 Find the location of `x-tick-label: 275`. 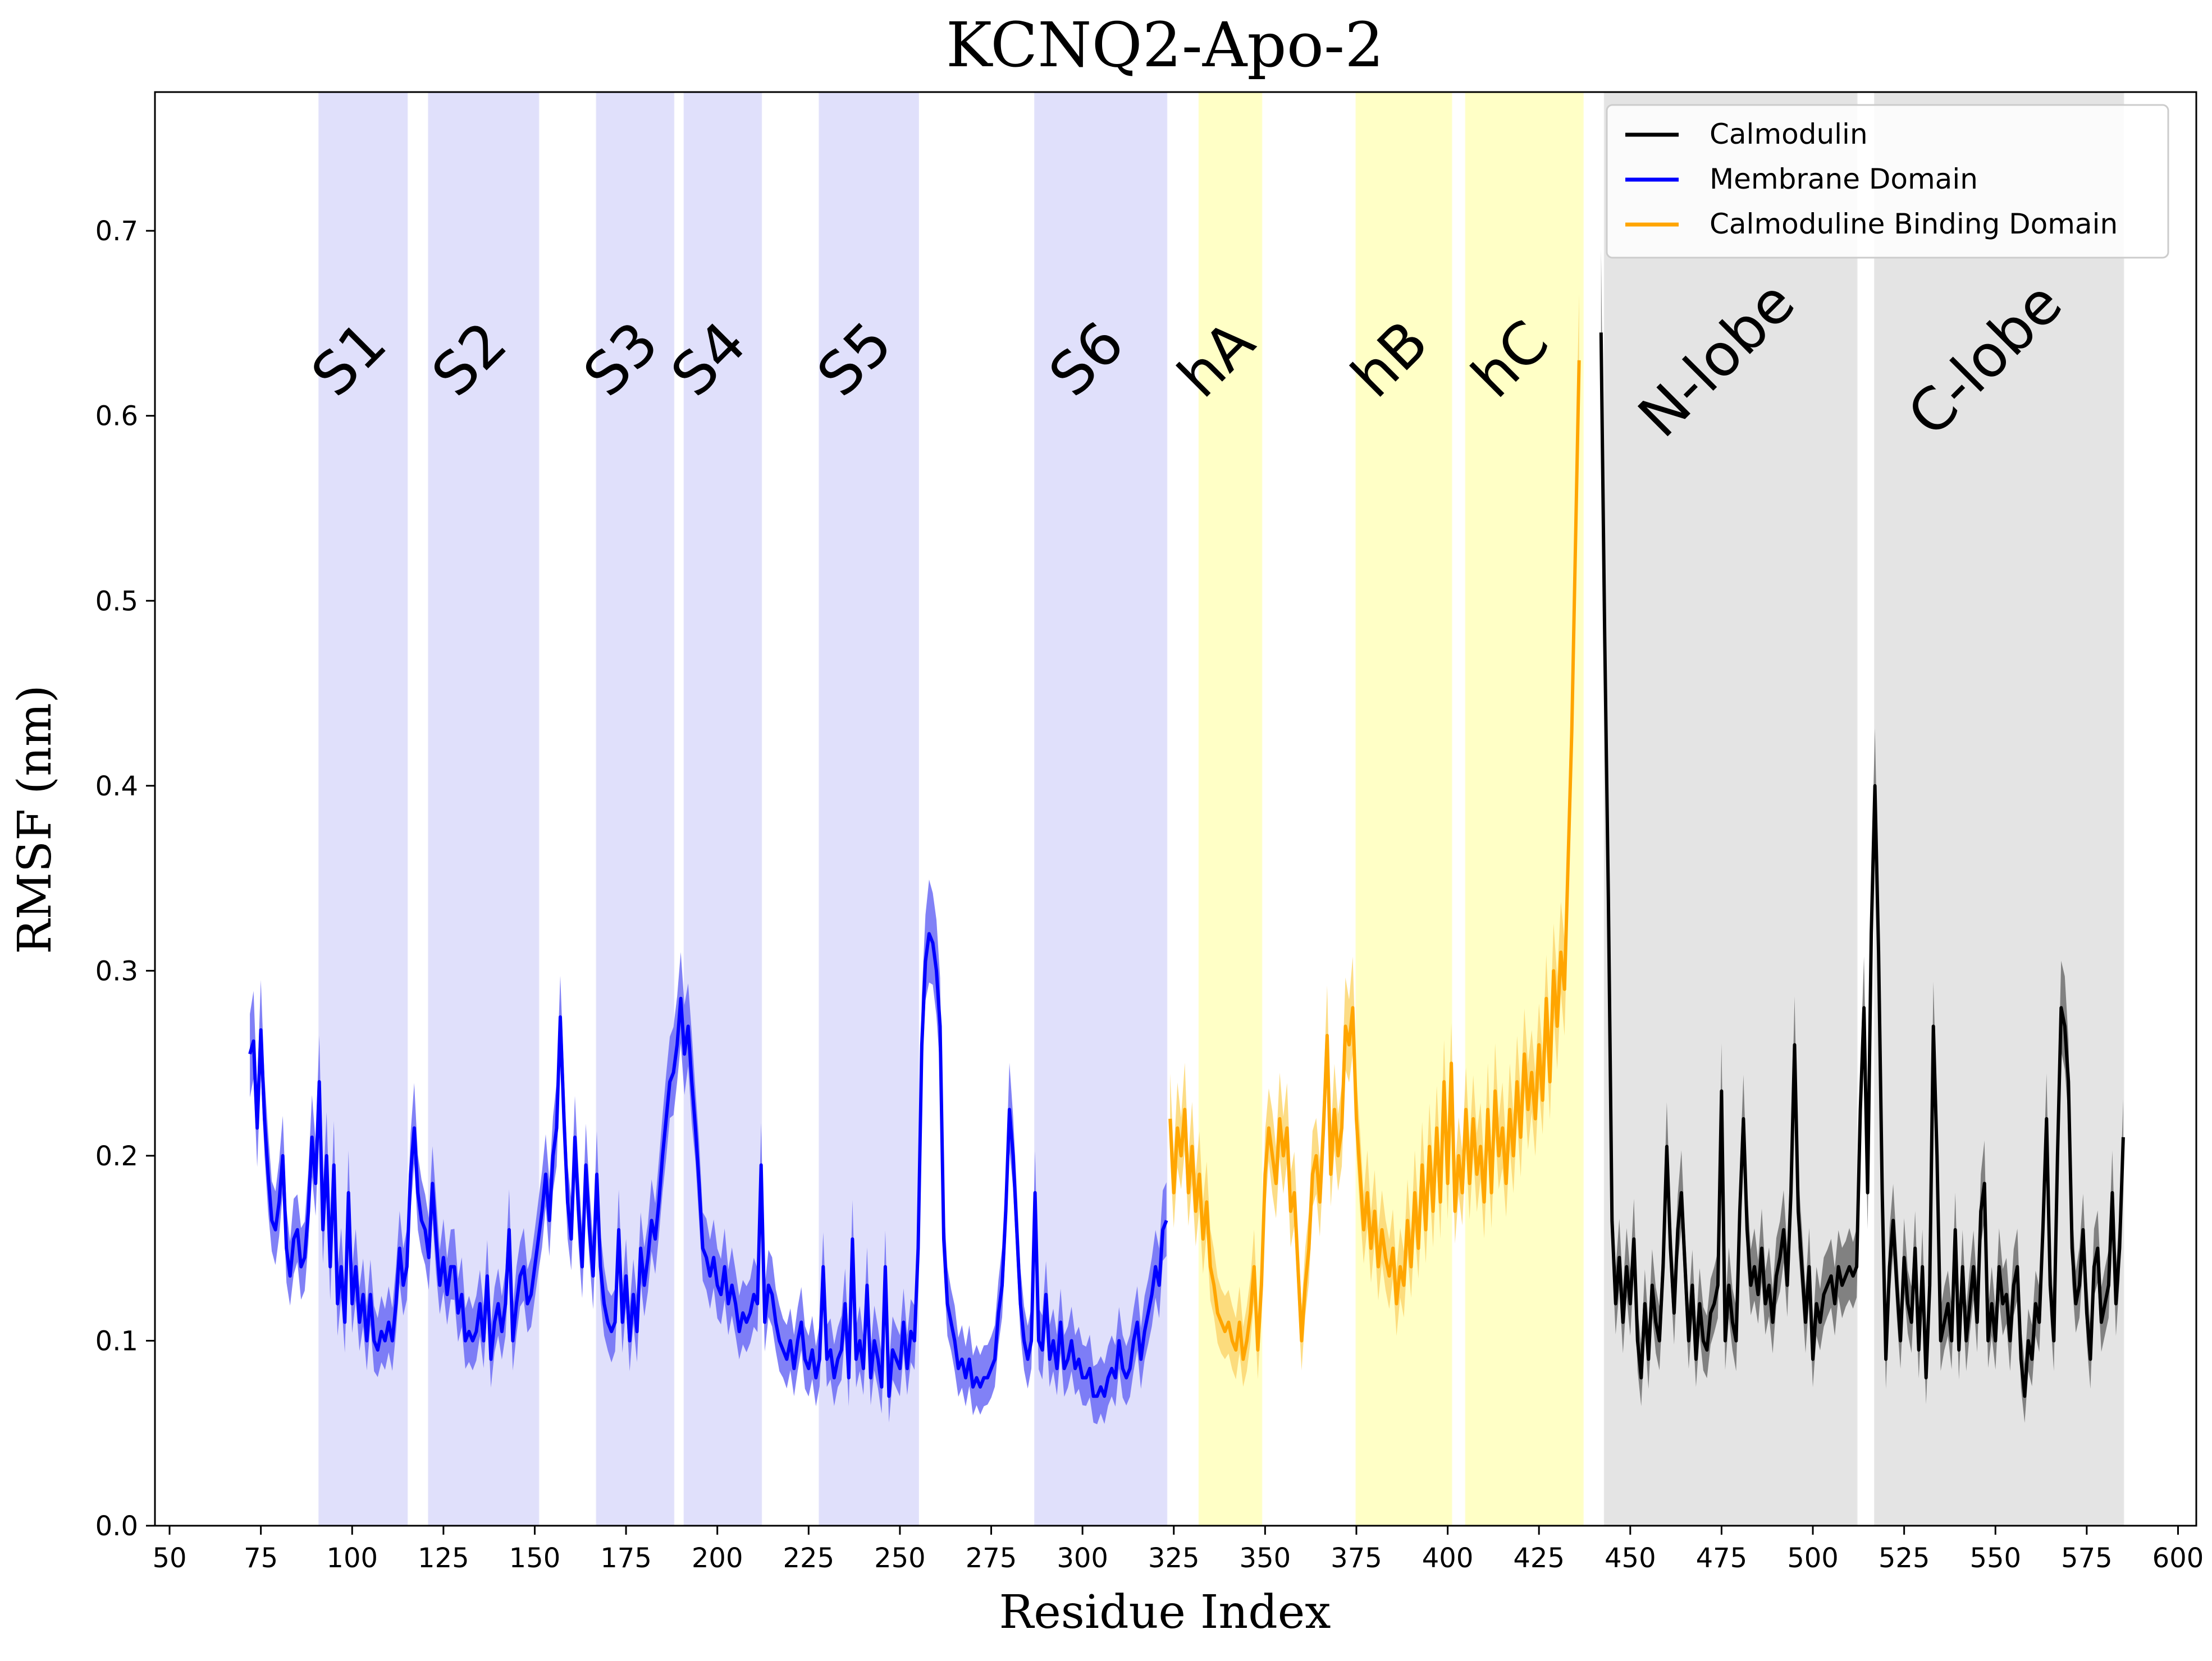

x-tick-label: 275 is located at coordinates (992, 1559).